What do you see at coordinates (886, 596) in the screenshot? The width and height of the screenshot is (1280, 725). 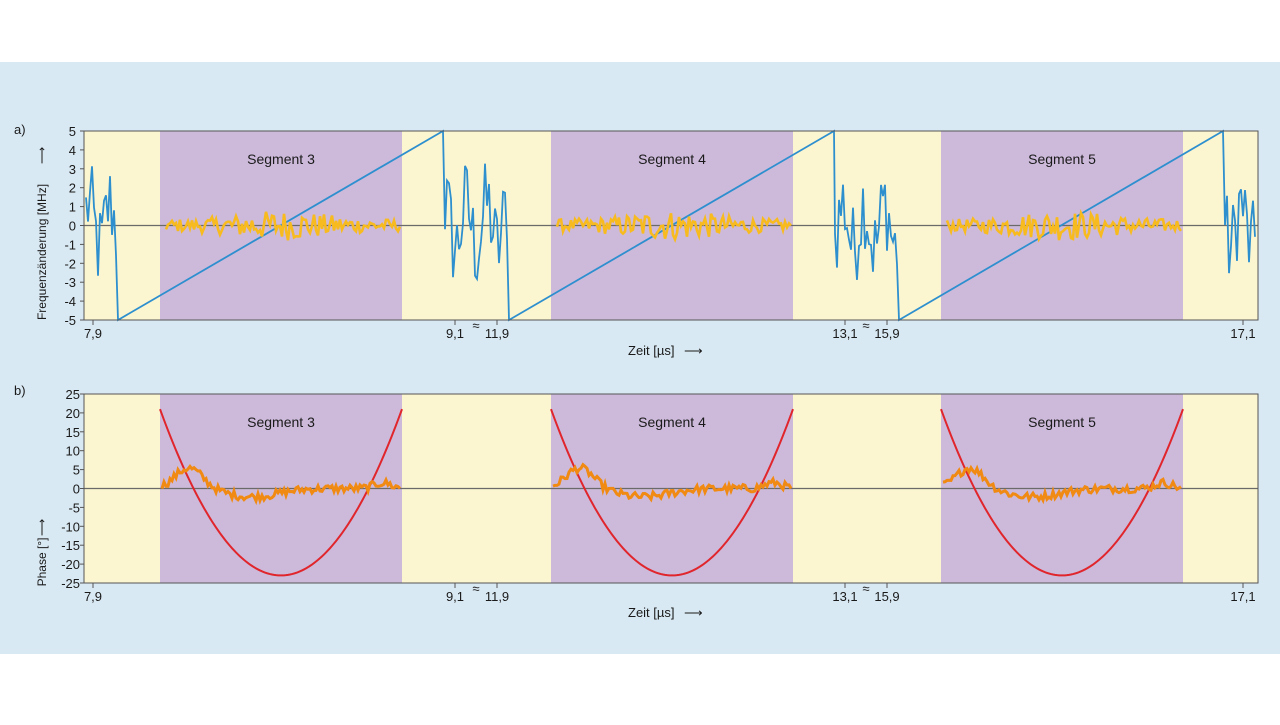 I see `pb-xtick-label-4: 15,9` at bounding box center [886, 596].